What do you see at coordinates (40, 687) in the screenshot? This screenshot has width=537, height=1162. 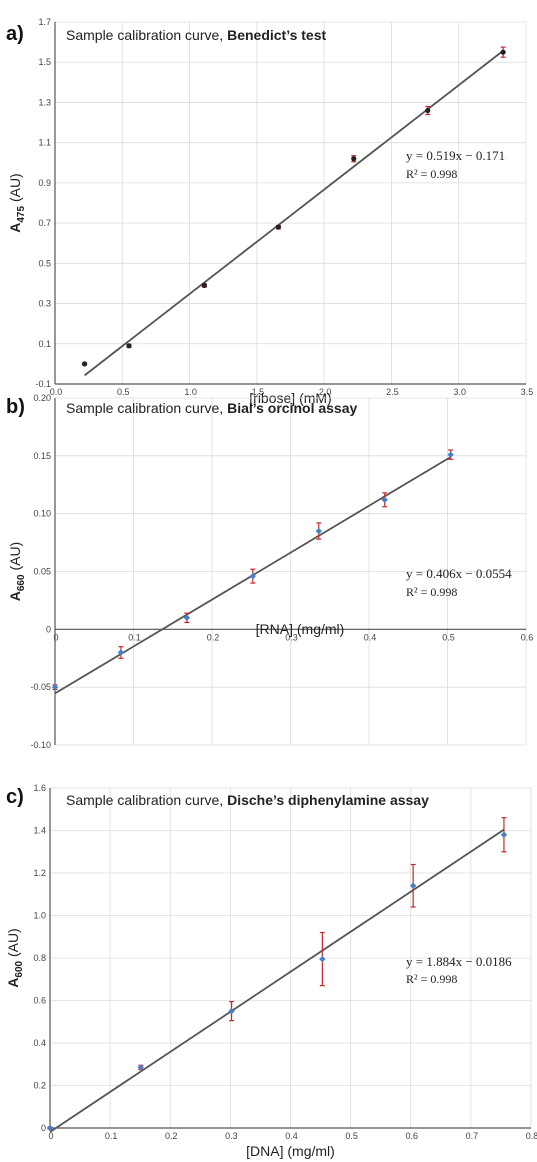 I see `y-tick-label: -0.05` at bounding box center [40, 687].